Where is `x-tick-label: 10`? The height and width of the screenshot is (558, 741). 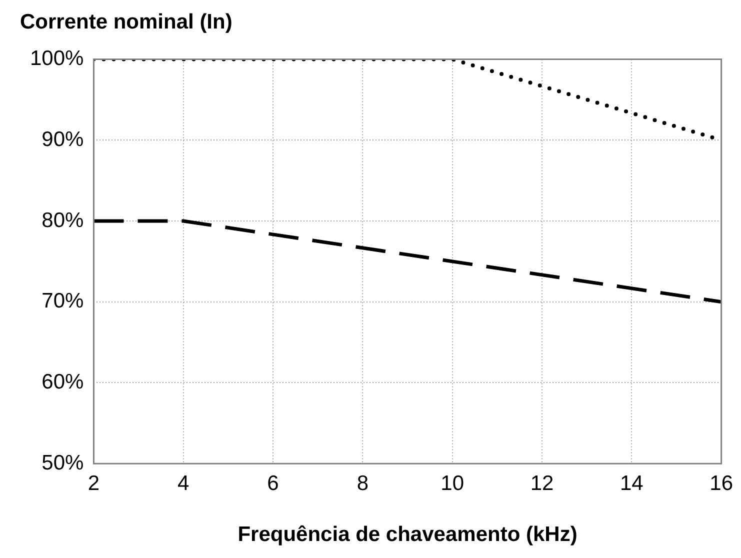
x-tick-label: 10 is located at coordinates (452, 483).